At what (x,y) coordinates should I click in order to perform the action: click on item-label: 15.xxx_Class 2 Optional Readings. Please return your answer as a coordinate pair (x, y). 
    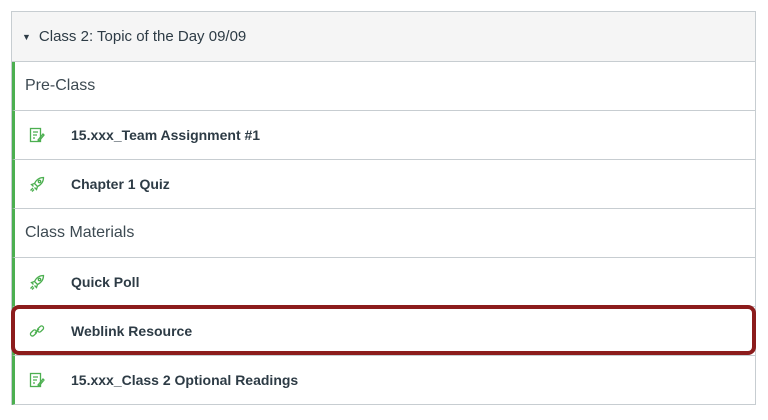
    Looking at the image, I should click on (185, 380).